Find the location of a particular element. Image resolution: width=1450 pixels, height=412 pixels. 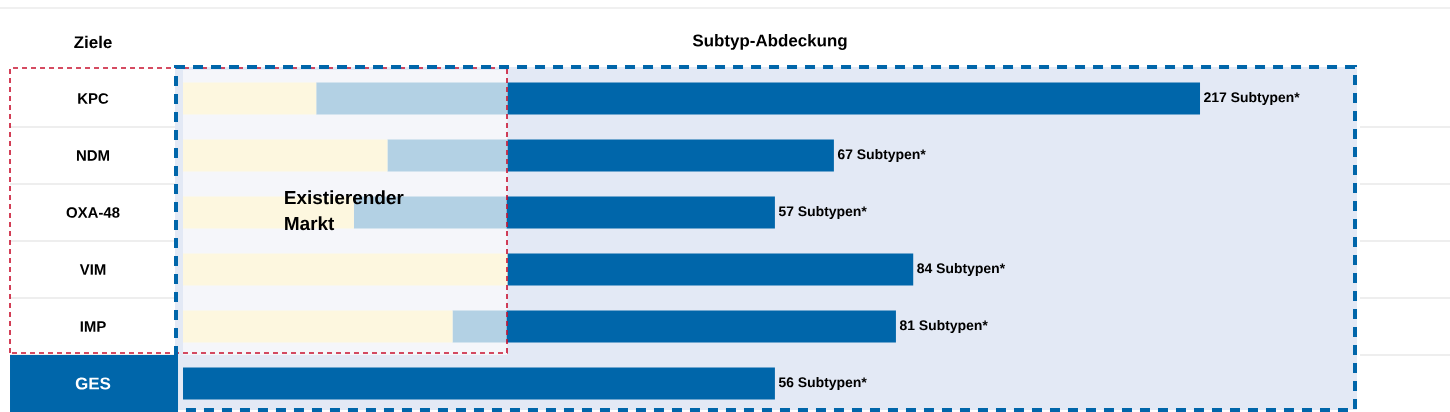

annotation: 67 Subtypen* is located at coordinates (881, 155).